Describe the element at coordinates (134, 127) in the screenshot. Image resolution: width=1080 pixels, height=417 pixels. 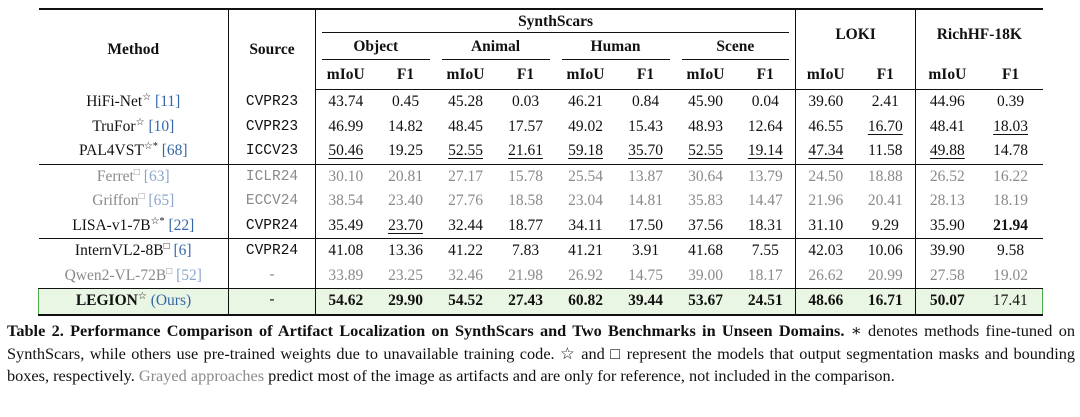
I see `method-cell: TruFor☆ [10]` at that location.